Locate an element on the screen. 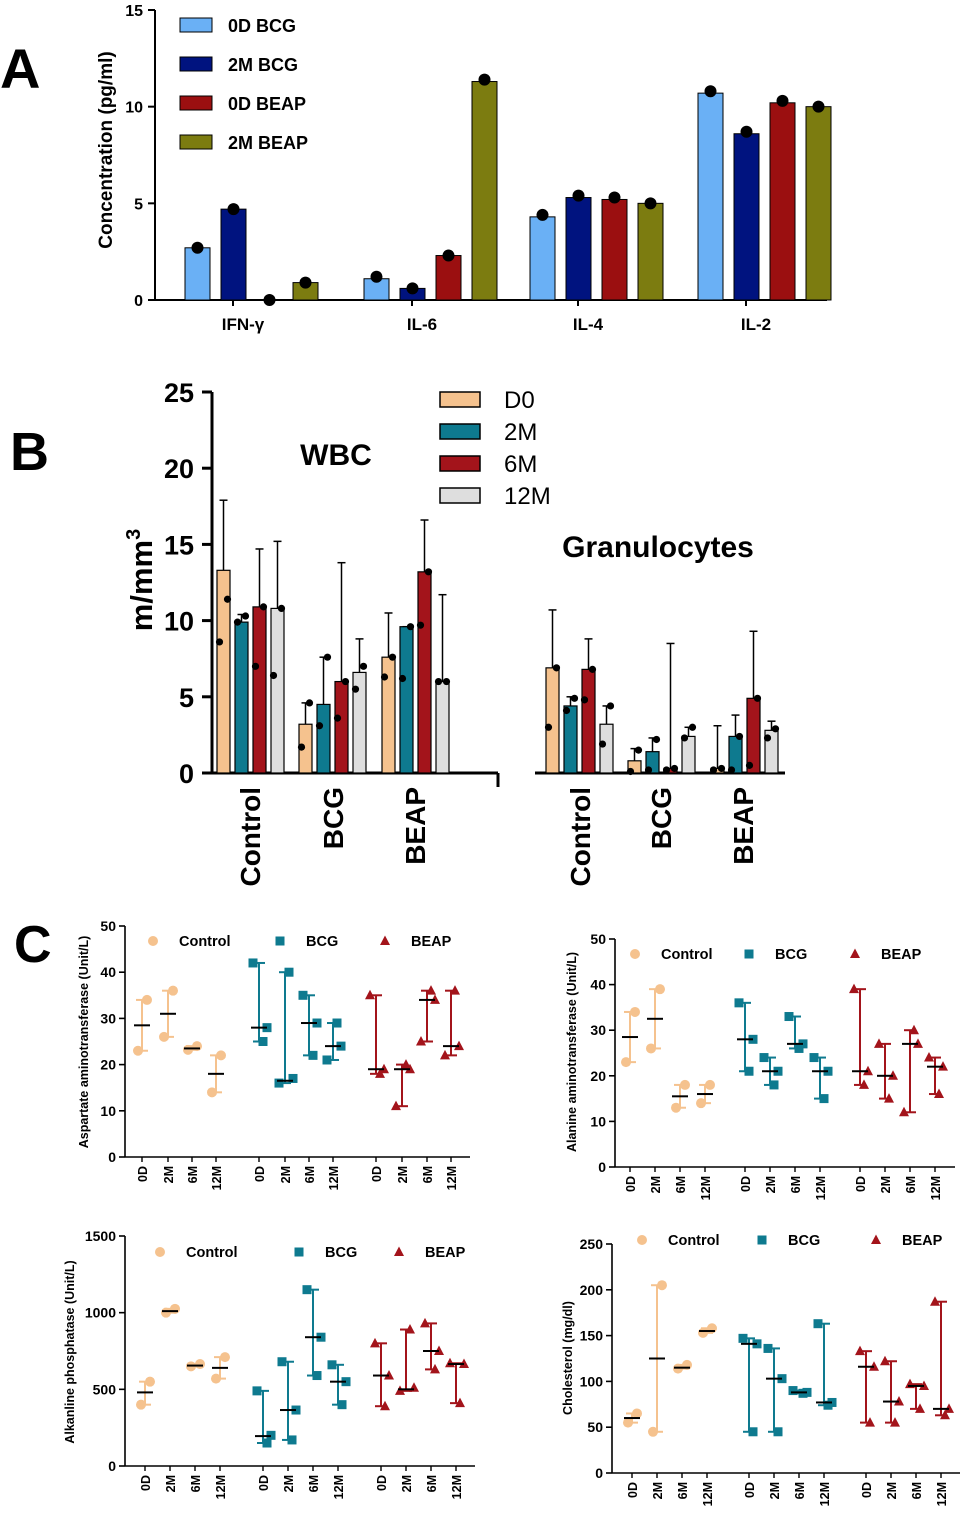  y-tick-label: 50 is located at coordinates (598, 939).